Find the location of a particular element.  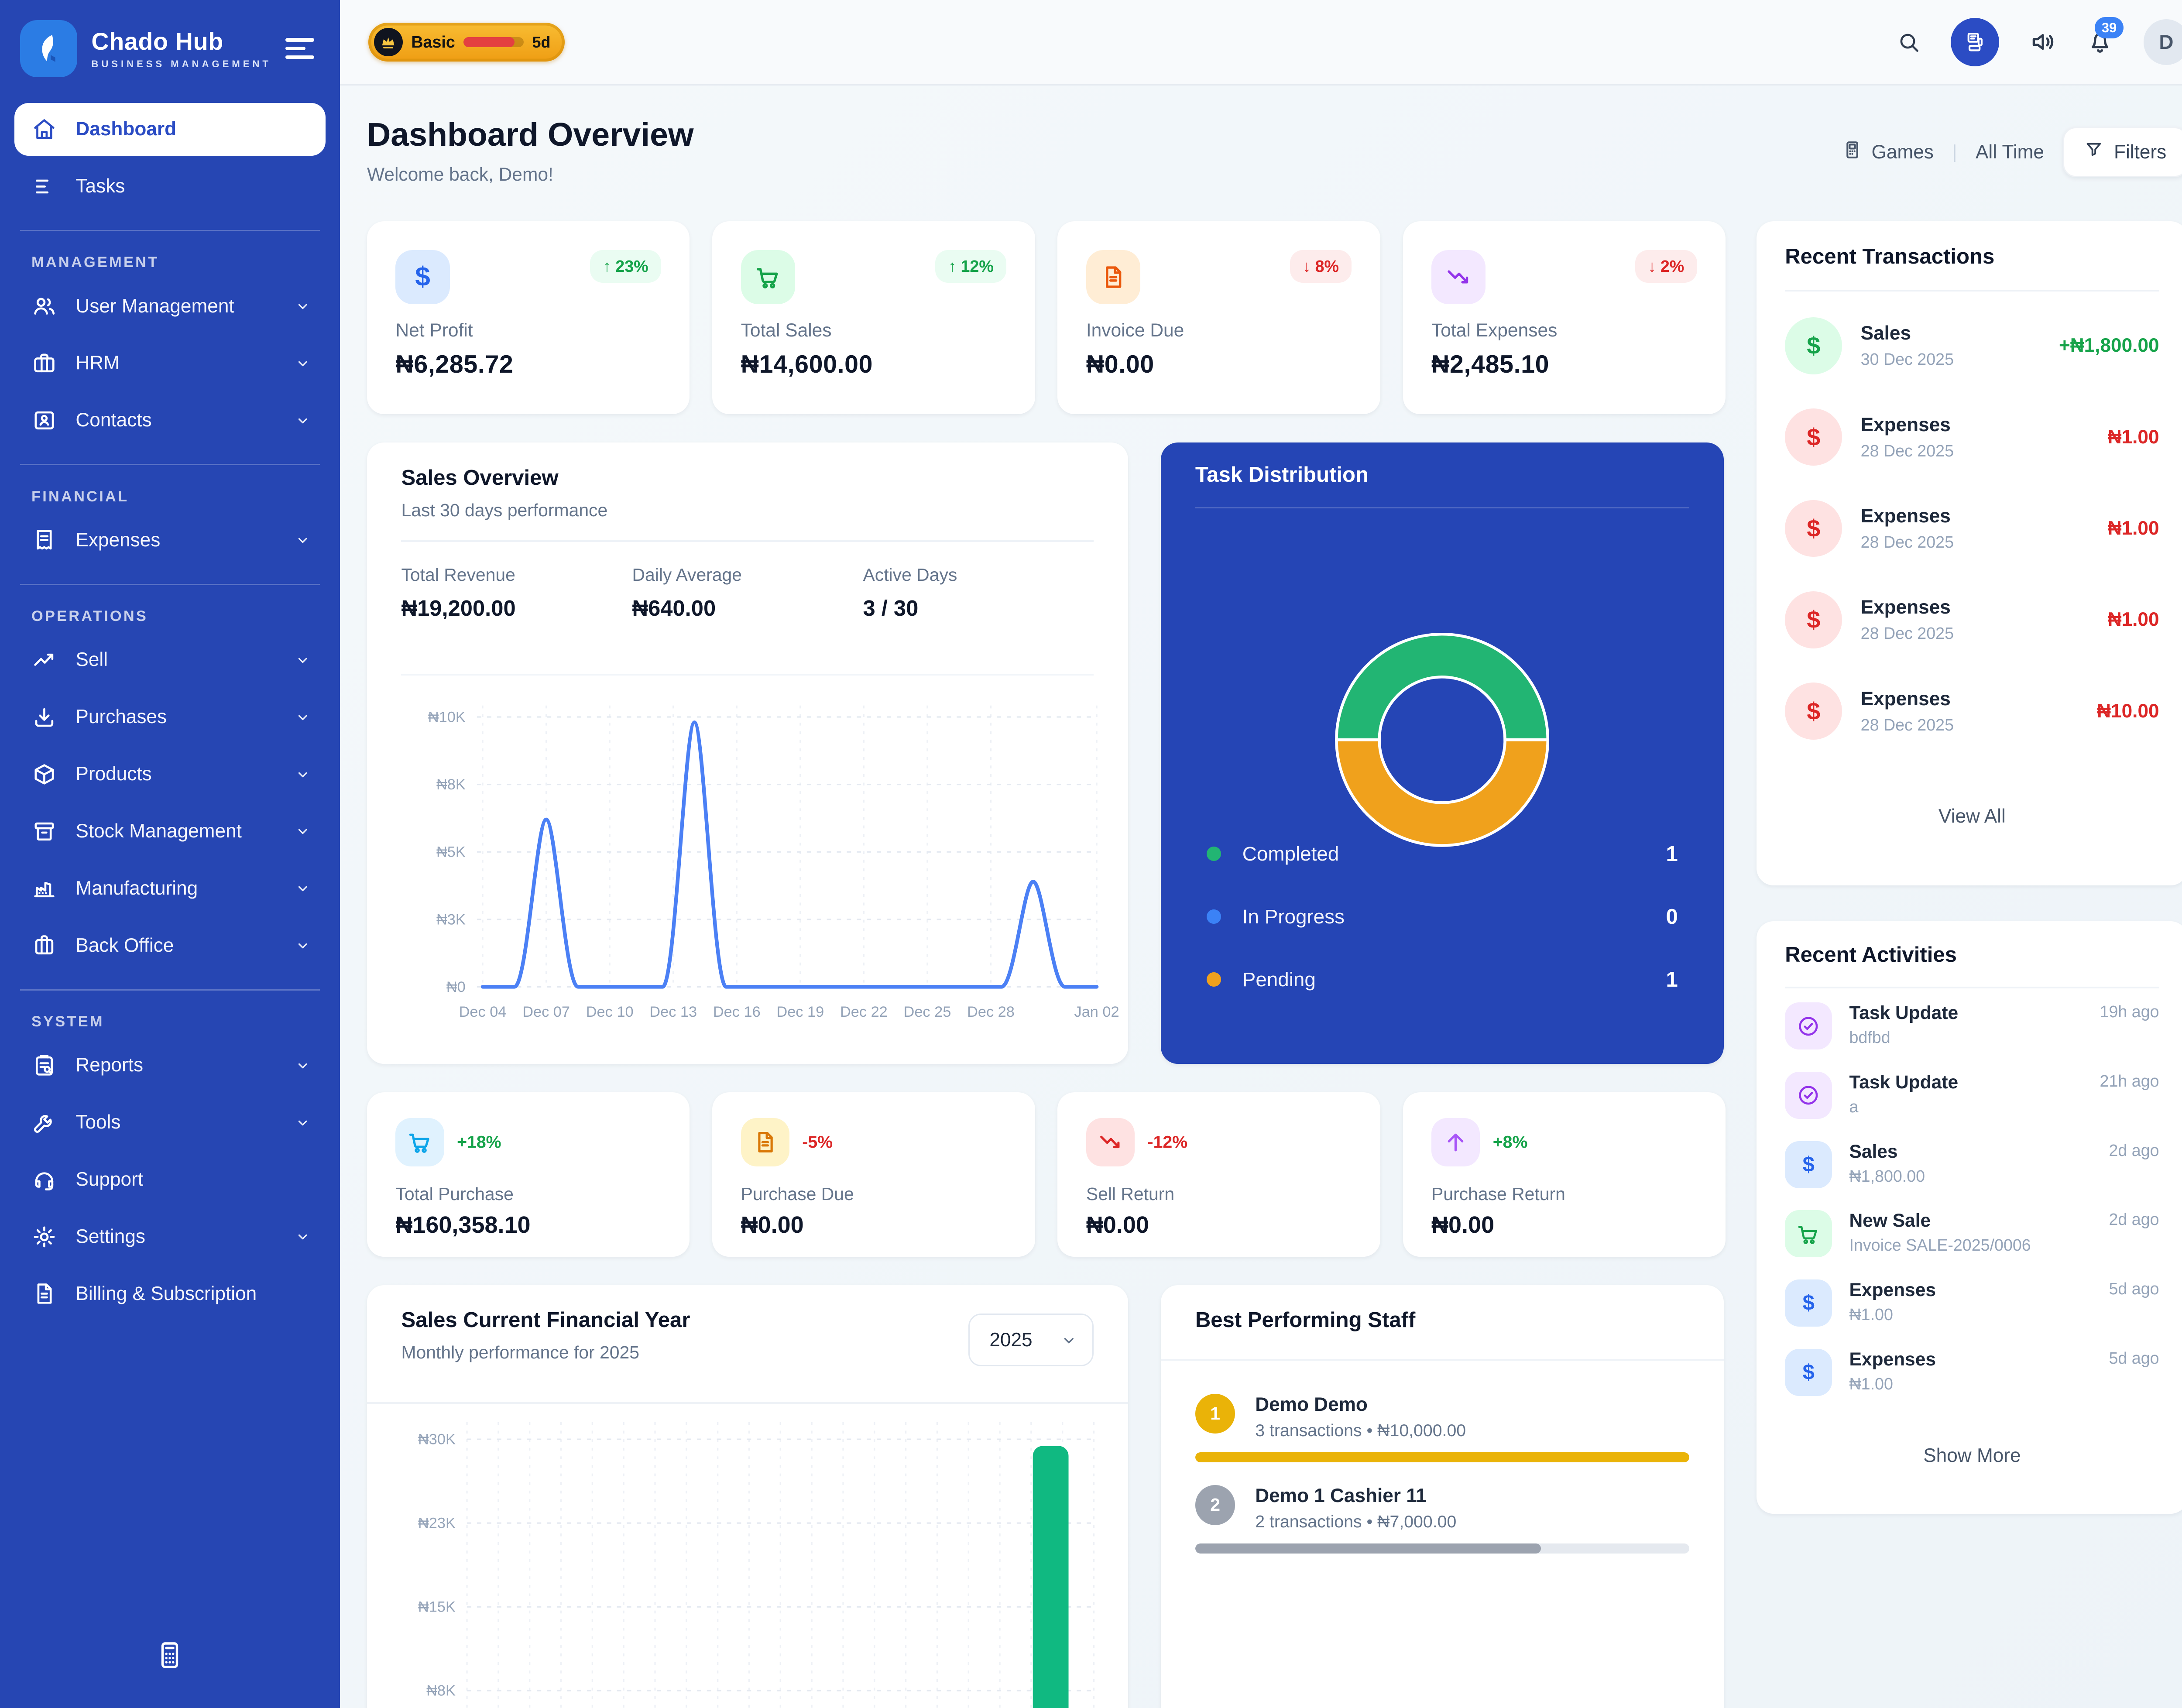

sidebar-item-label: User Management is located at coordinates (155, 306).